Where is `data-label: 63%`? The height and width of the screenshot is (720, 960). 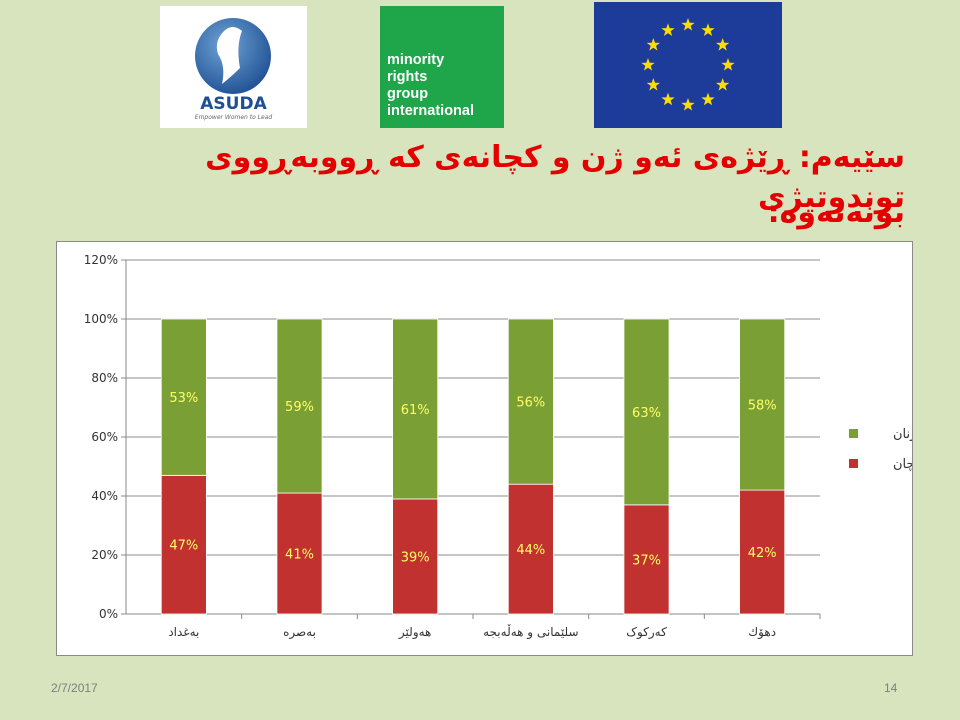
data-label: 63% is located at coordinates (646, 413).